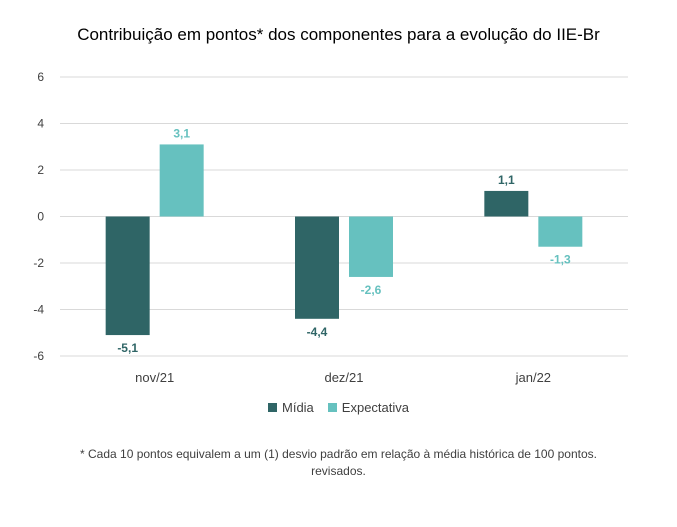  What do you see at coordinates (127, 348) in the screenshot?
I see `data-label: -5,1` at bounding box center [127, 348].